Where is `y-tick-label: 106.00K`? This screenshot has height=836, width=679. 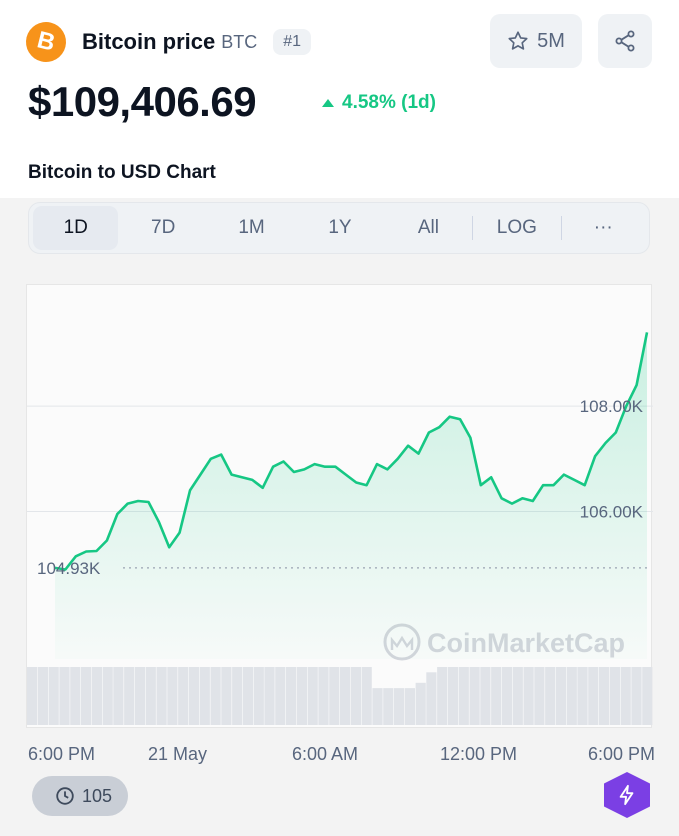
y-tick-label: 106.00K is located at coordinates (612, 512).